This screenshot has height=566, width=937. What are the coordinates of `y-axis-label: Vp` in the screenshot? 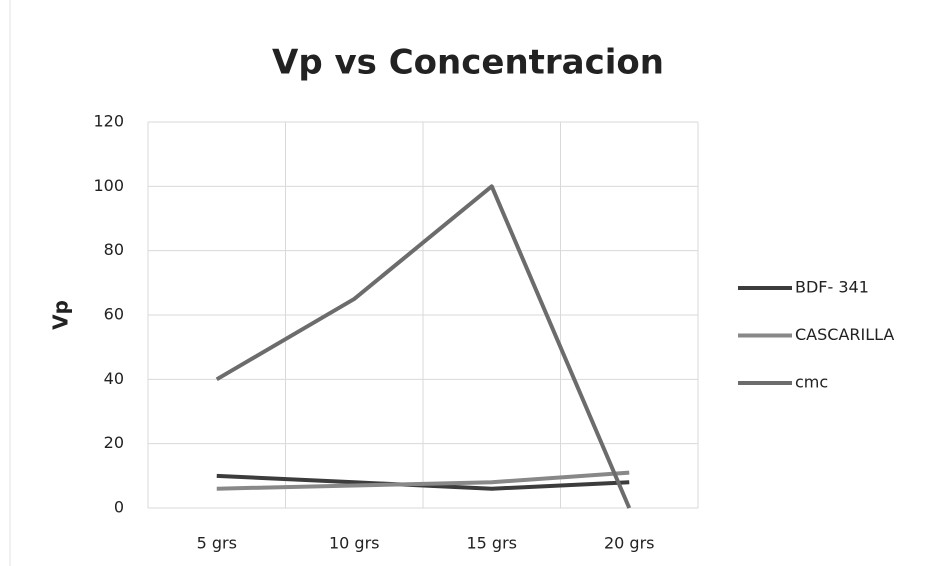 It's located at (61, 315).